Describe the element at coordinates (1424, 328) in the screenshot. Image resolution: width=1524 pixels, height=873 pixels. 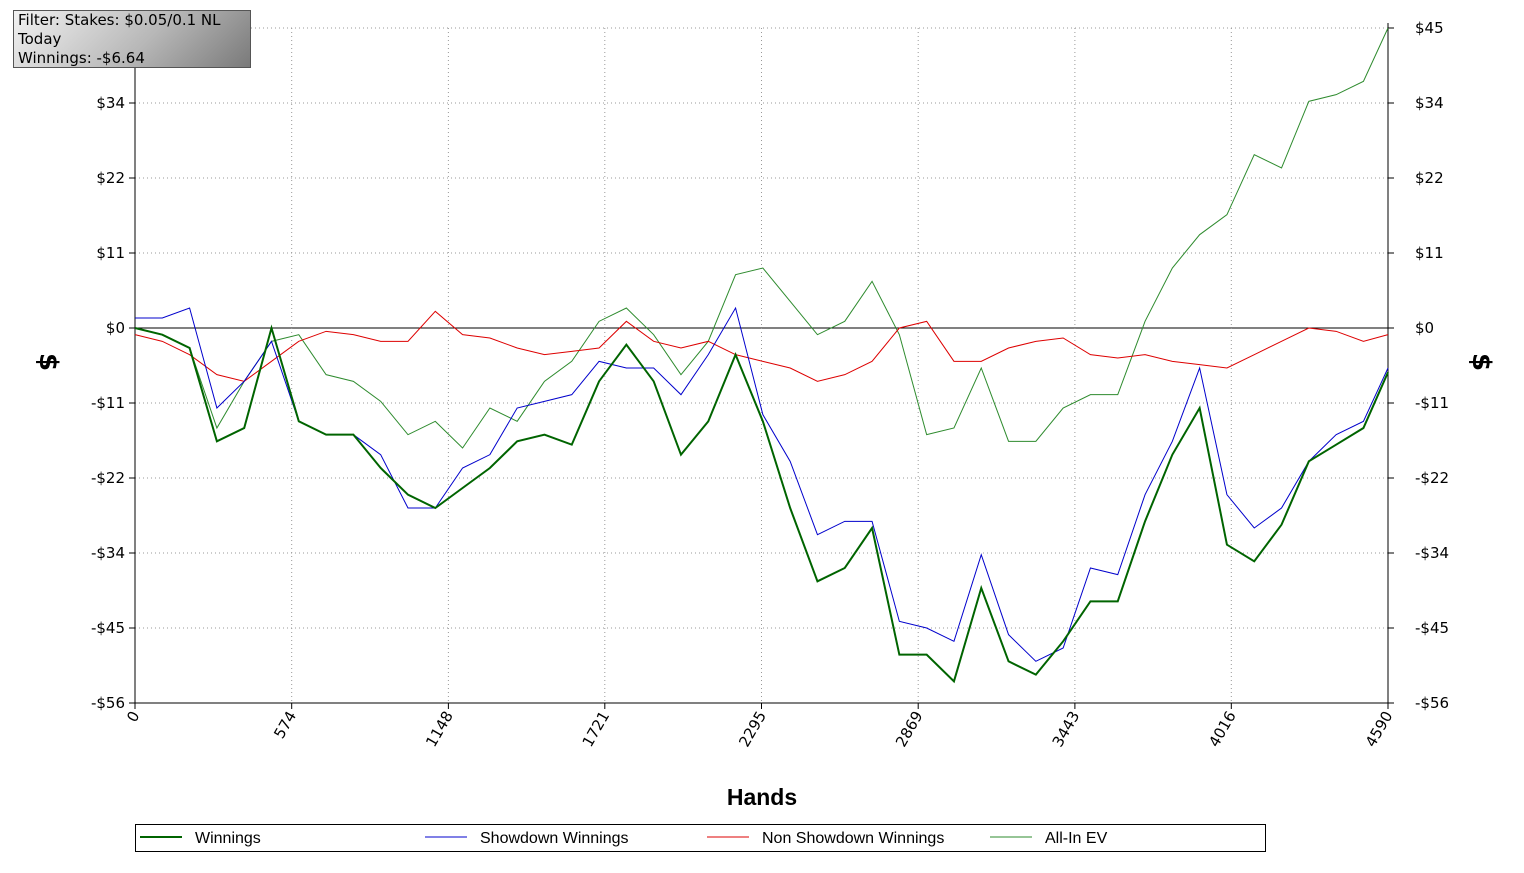
I see `y-tick-label-right: $0` at that location.